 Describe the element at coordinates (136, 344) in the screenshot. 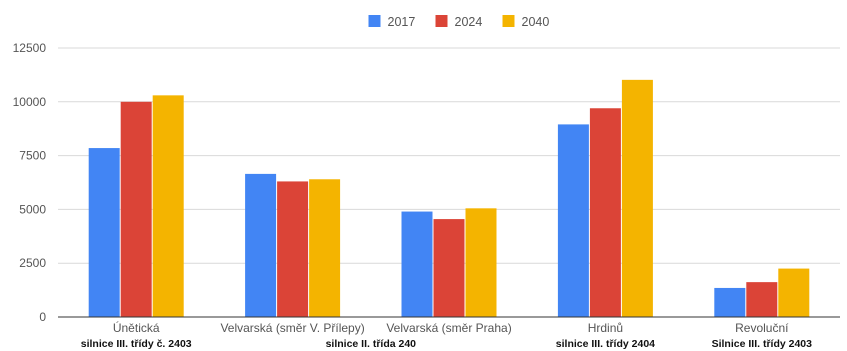

I see `category-annotation: silnice III. třídy č. 2403` at that location.